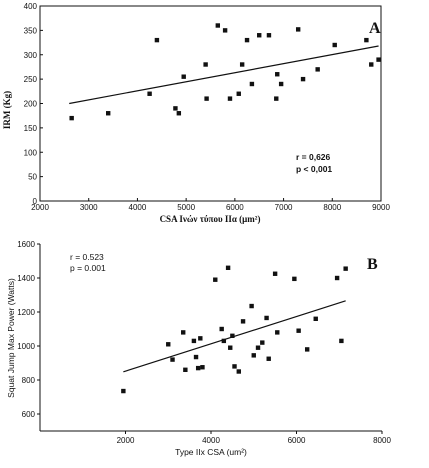  Describe the element at coordinates (313, 157) in the screenshot. I see `panel-a-stat-r: r = 0,626` at that location.